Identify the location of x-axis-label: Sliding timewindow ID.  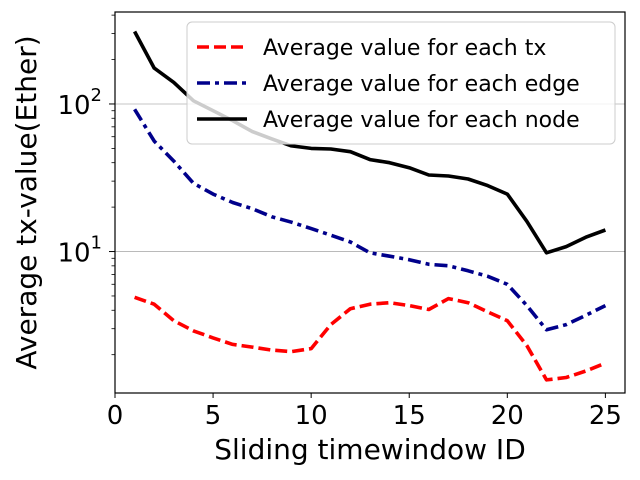
(370, 449).